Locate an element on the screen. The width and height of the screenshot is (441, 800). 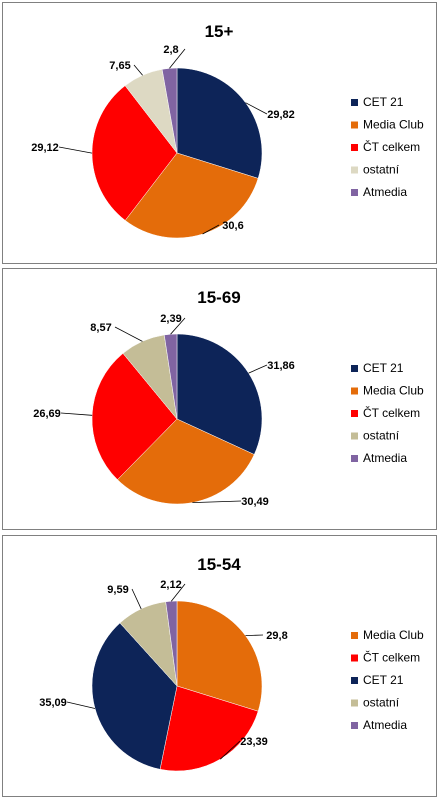
data-label: 8,57 is located at coordinates (100, 328).